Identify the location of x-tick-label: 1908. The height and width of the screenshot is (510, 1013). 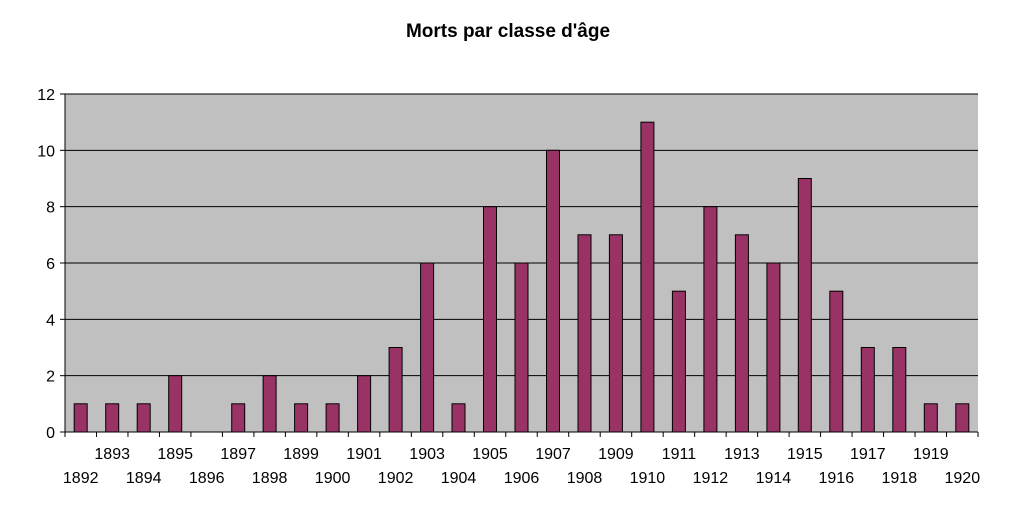
(585, 478).